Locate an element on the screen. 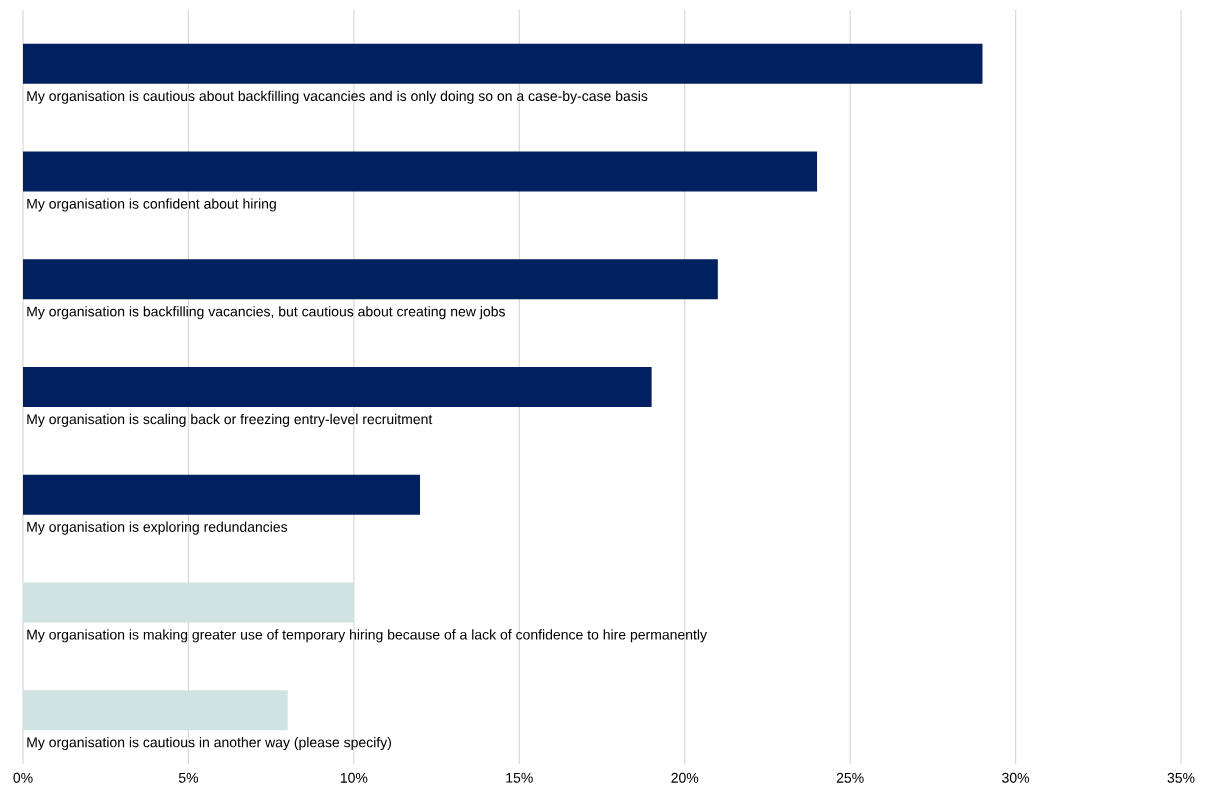 The width and height of the screenshot is (1213, 801). x-tick-label: 15% is located at coordinates (519, 777).